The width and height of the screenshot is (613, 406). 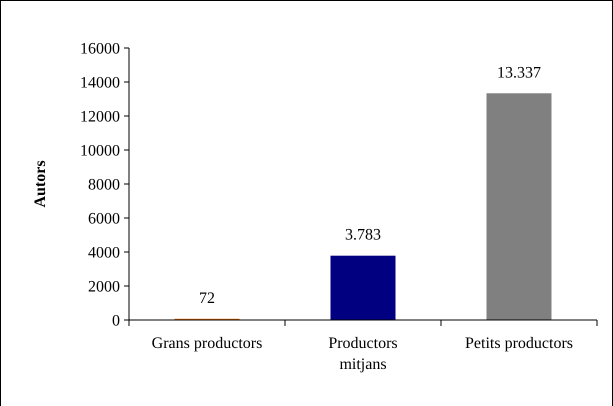 What do you see at coordinates (207, 343) in the screenshot?
I see `x-tick-label: Grans productors` at bounding box center [207, 343].